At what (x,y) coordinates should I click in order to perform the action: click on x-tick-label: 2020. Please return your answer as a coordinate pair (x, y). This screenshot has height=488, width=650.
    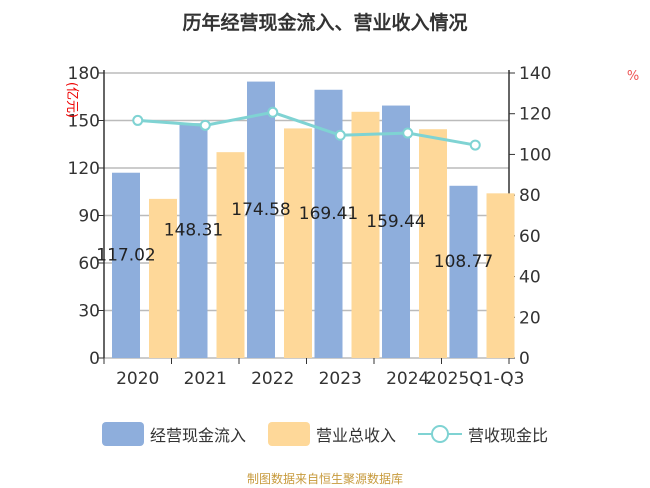
    Looking at the image, I should click on (137, 379).